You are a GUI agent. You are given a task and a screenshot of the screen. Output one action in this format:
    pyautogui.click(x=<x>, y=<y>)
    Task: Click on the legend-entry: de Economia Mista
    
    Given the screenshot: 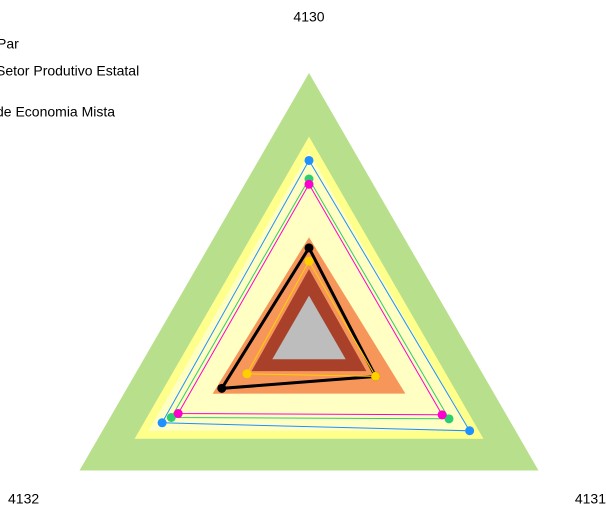 What is the action you would take?
    pyautogui.click(x=57, y=112)
    